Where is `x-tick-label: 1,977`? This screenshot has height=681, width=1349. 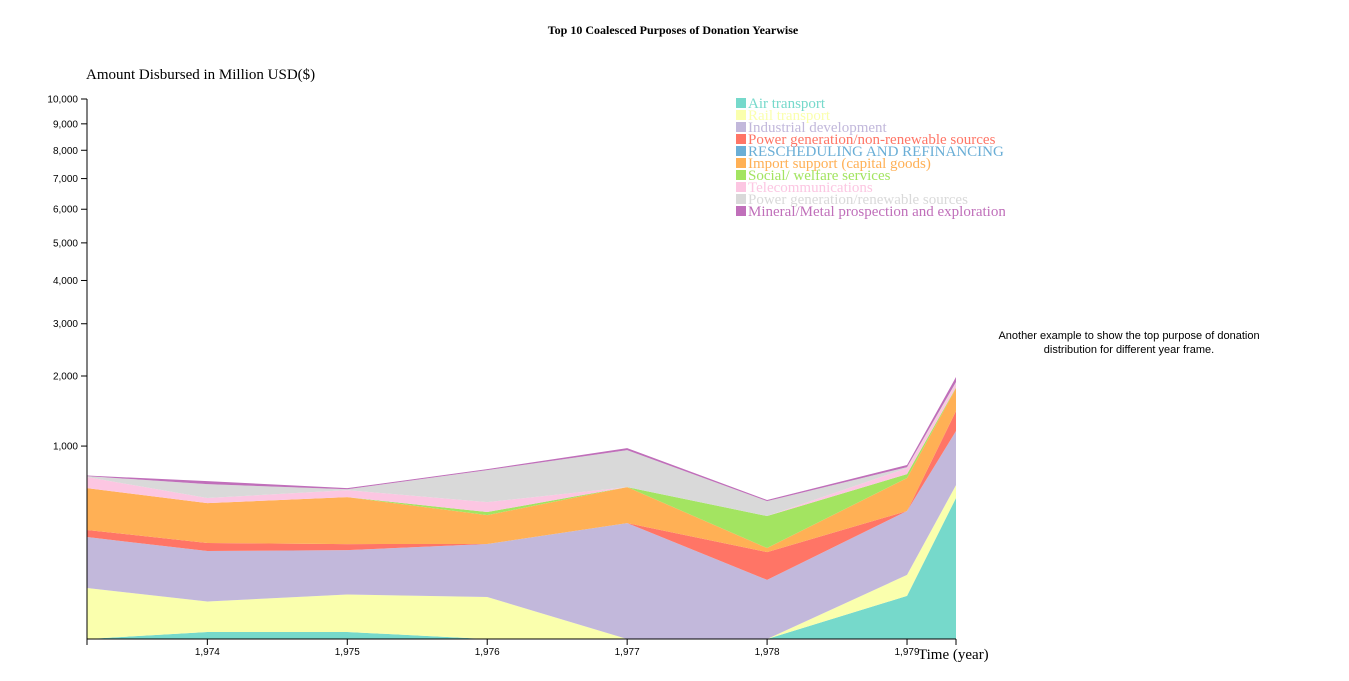 x-tick-label: 1,977 is located at coordinates (627, 652).